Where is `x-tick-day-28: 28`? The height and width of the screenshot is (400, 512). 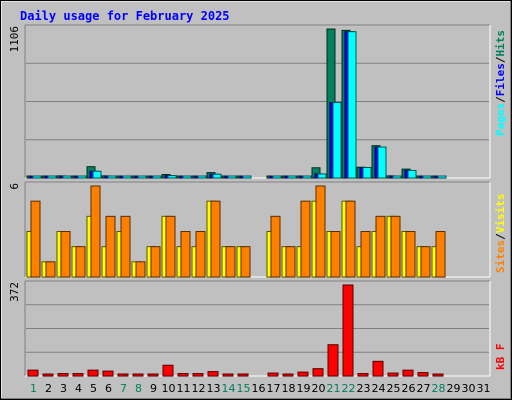 x-tick-day-28: 28 is located at coordinates (439, 388).